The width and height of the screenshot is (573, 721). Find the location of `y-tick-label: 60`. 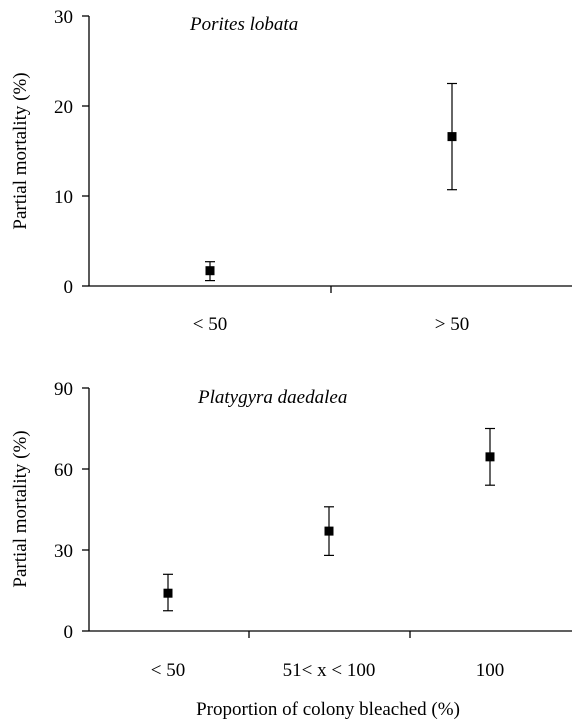

y-tick-label: 60 is located at coordinates (63, 470).